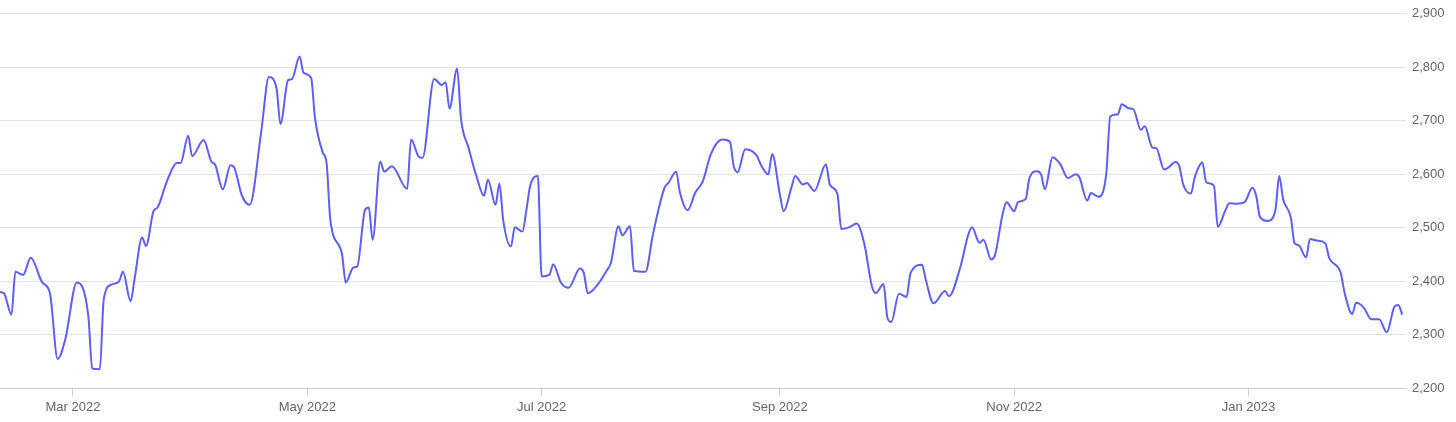 The image size is (1456, 422). What do you see at coordinates (1428, 280) in the screenshot?
I see `y-tick-label: 2,400` at bounding box center [1428, 280].